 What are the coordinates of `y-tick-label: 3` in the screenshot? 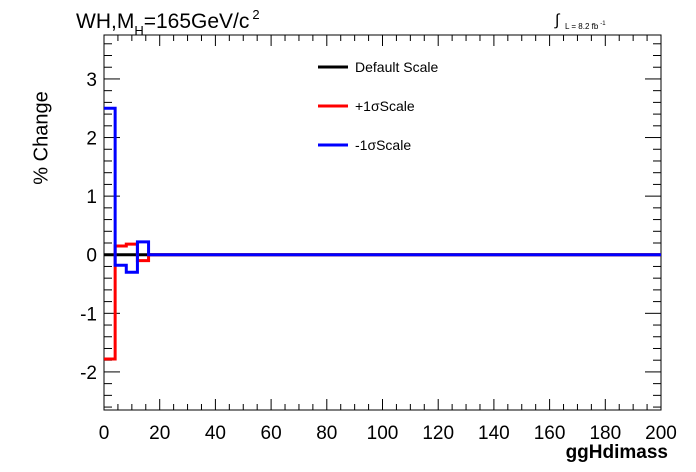 It's located at (91, 80).